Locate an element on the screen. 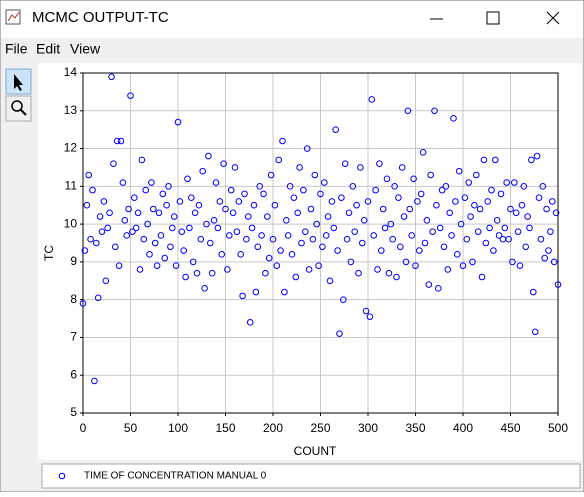 The height and width of the screenshot is (497, 584). close-button is located at coordinates (553, 18).